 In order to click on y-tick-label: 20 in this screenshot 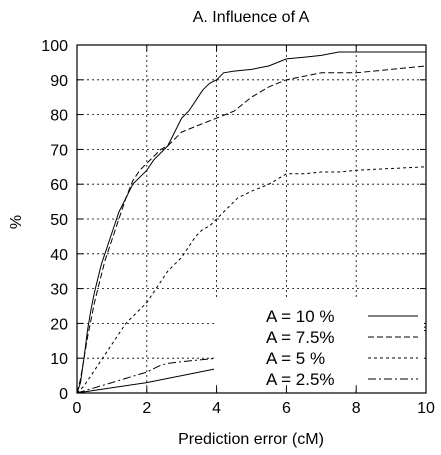, I will do `click(59, 324)`.